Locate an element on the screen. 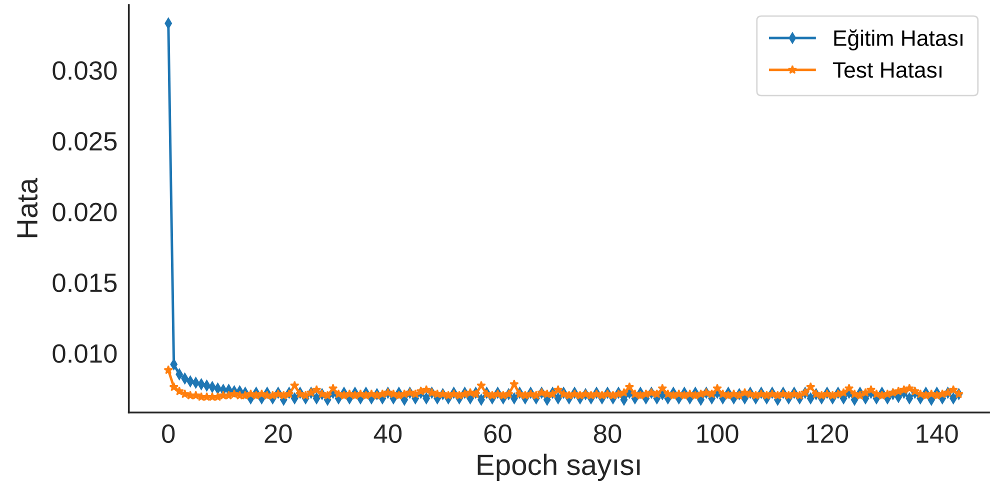 The image size is (991, 497). x-tick-label: 100 is located at coordinates (717, 434).